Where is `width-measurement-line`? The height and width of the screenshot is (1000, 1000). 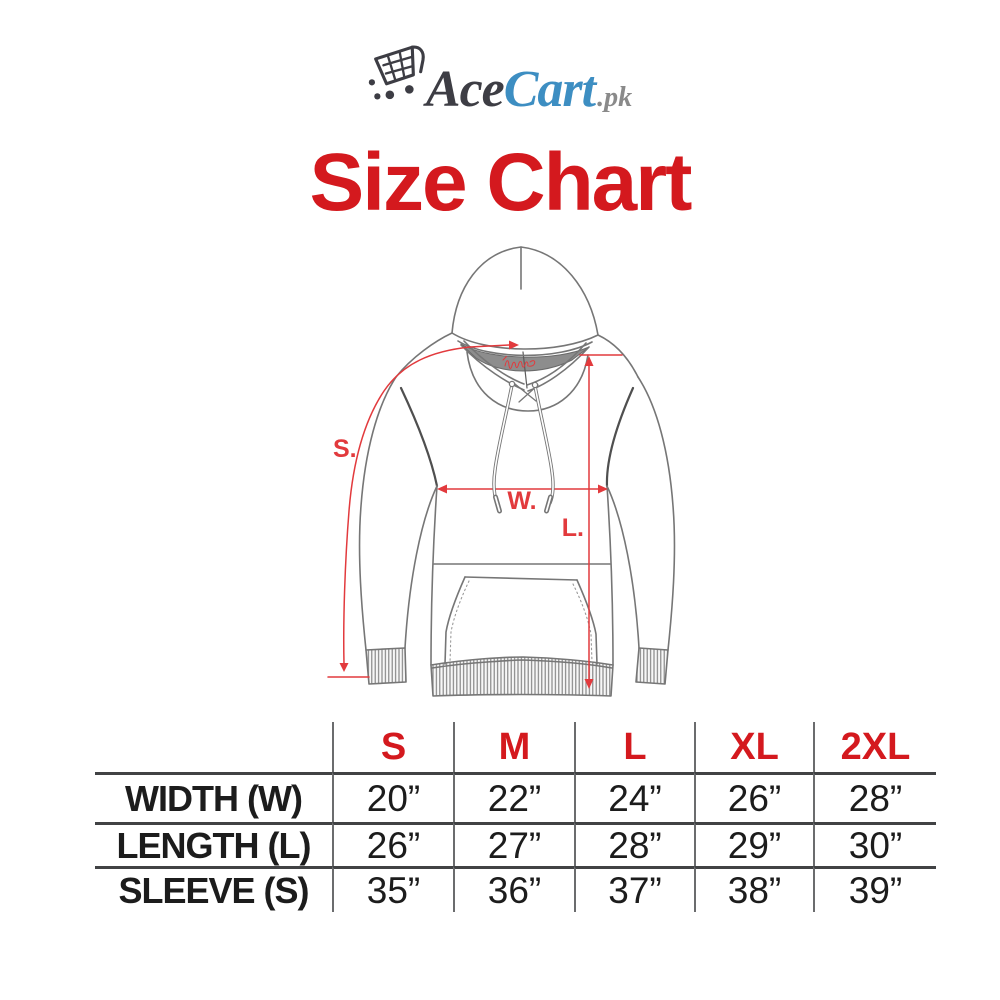 width-measurement-line is located at coordinates (522, 489).